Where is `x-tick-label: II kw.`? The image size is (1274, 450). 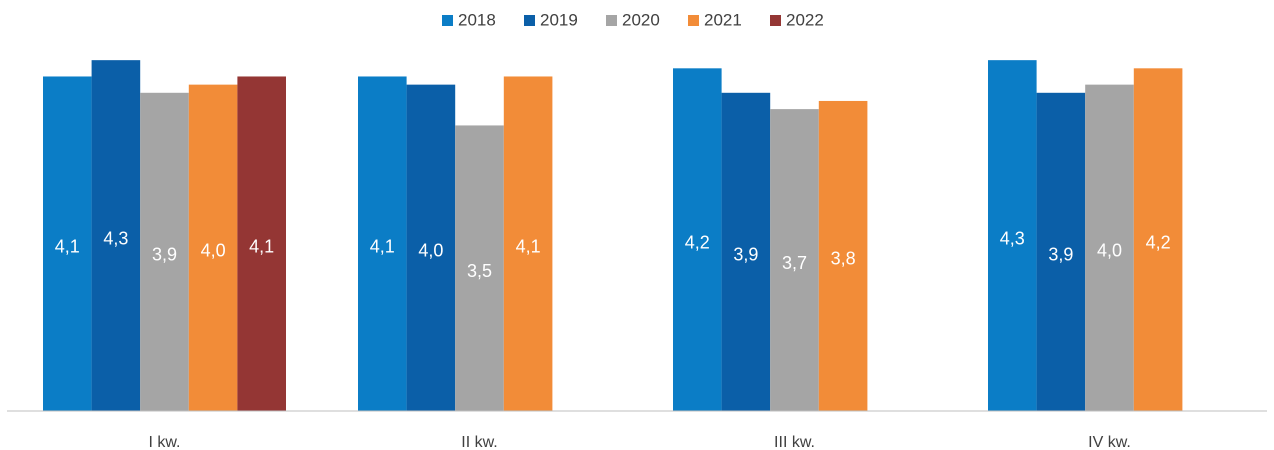 x-tick-label: II kw. is located at coordinates (479, 442).